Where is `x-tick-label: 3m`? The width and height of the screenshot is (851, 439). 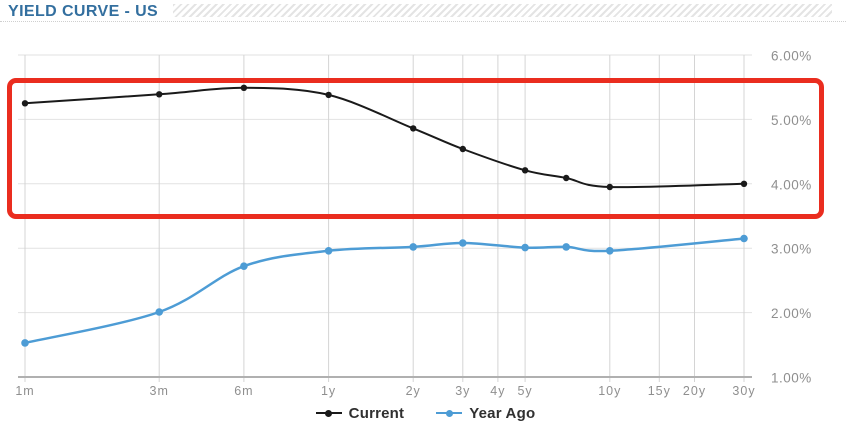 x-tick-label: 3m is located at coordinates (159, 391).